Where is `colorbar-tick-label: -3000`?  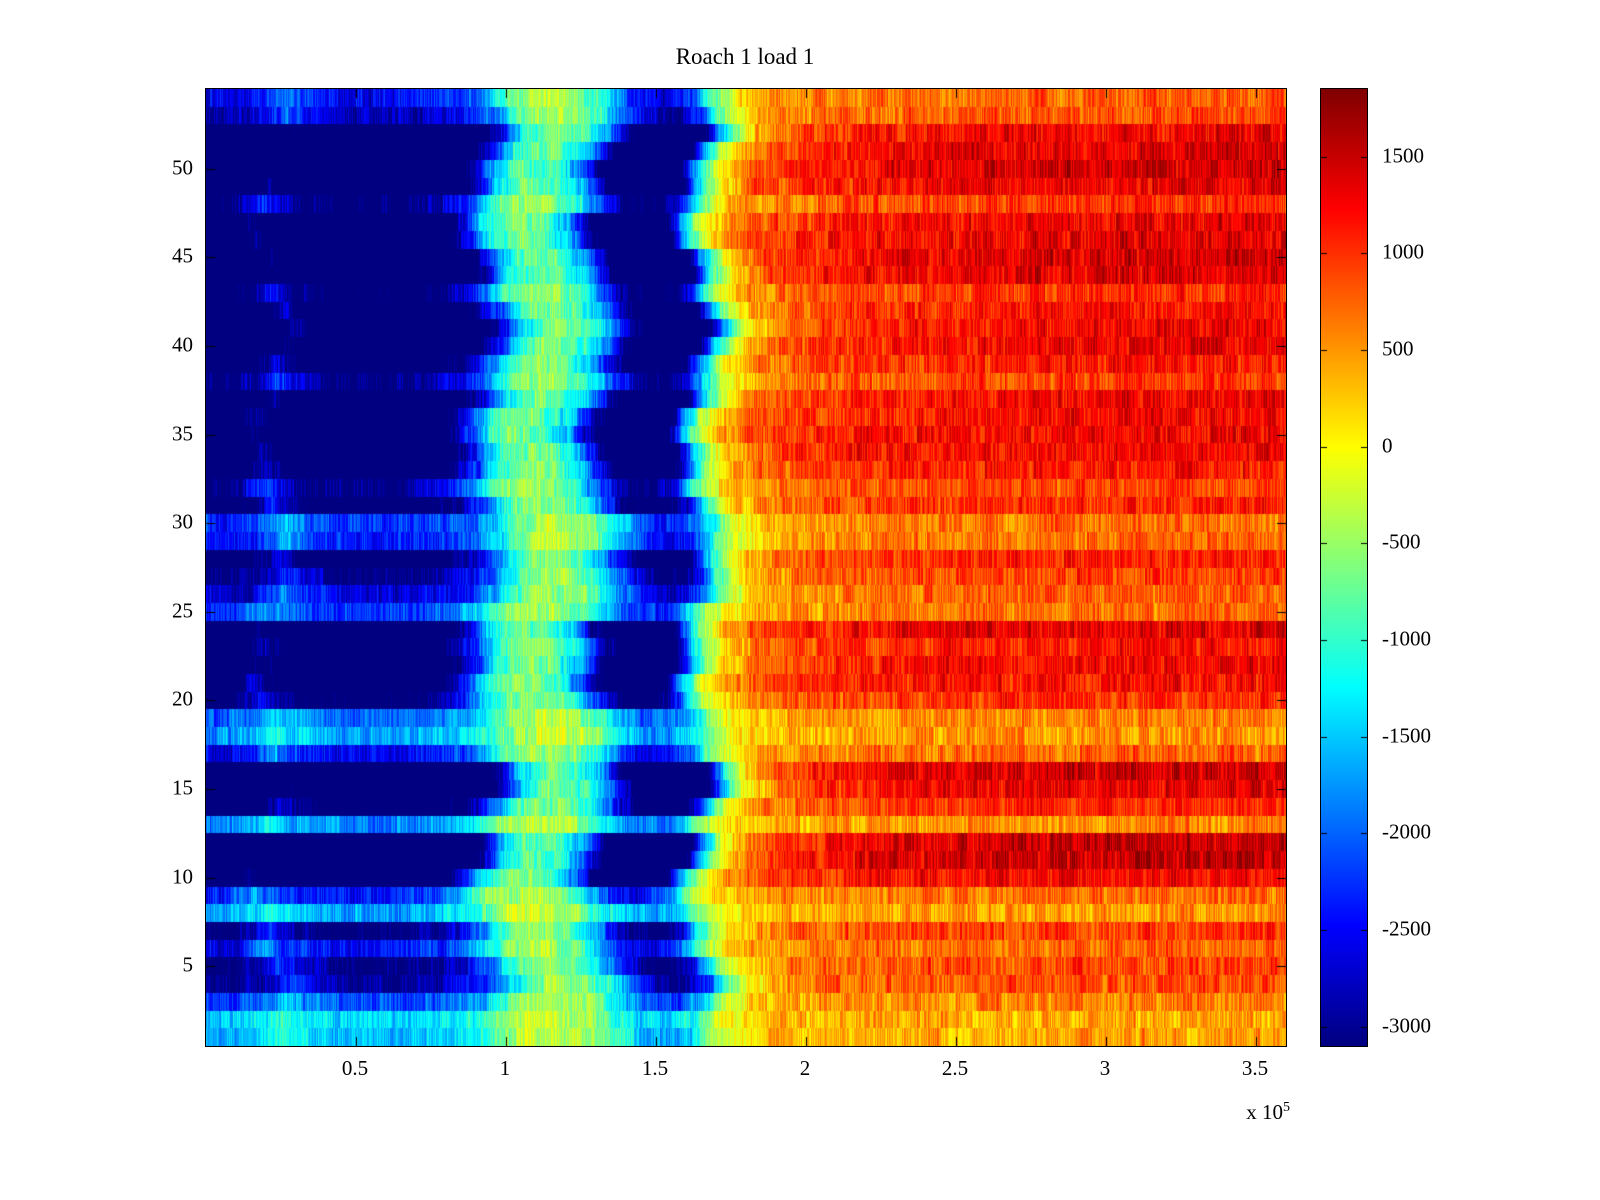
colorbar-tick-label: -3000 is located at coordinates (1406, 1025).